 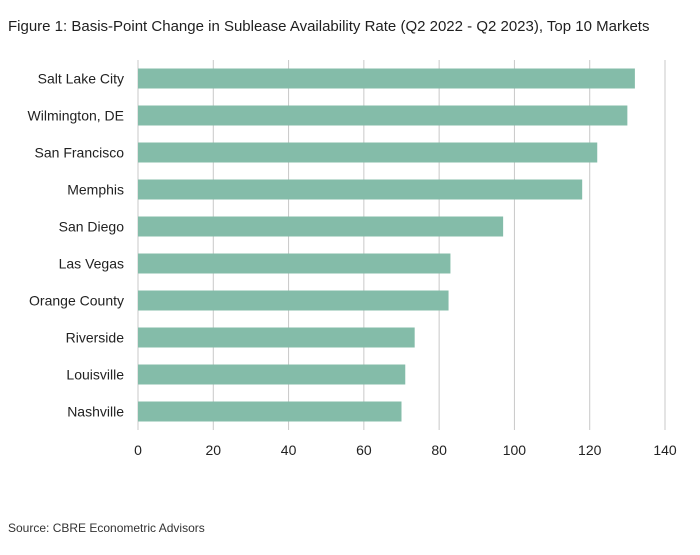 I want to click on x-tick-label: 100, so click(x=515, y=450).